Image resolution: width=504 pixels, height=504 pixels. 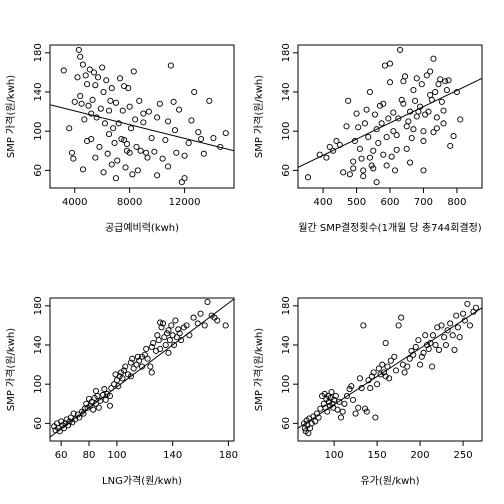 What do you see at coordinates (377, 455) in the screenshot?
I see `x-tick-label: 150` at bounding box center [377, 455].